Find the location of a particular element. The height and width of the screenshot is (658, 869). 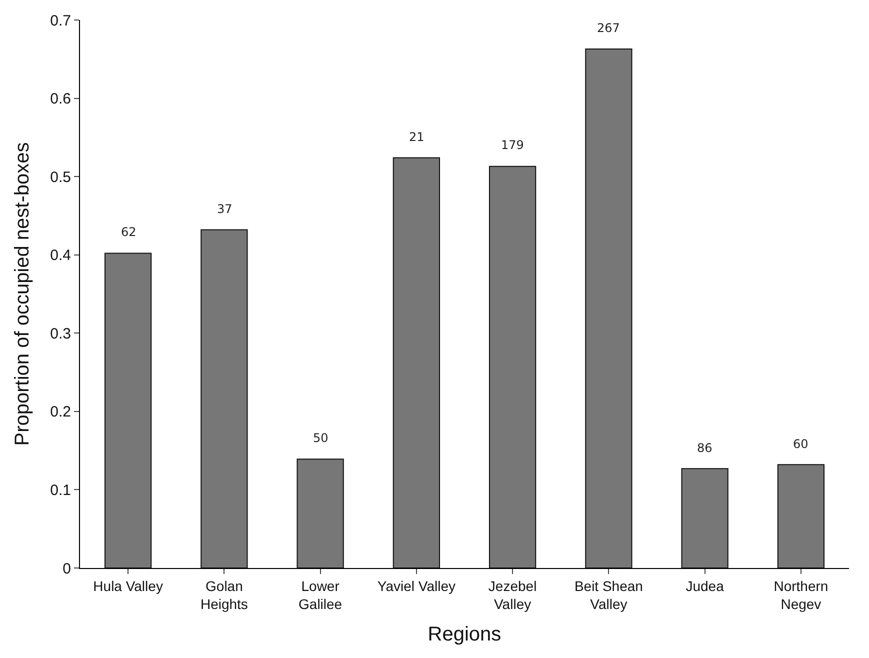

x-tick-label: Golan Heights is located at coordinates (224, 595).